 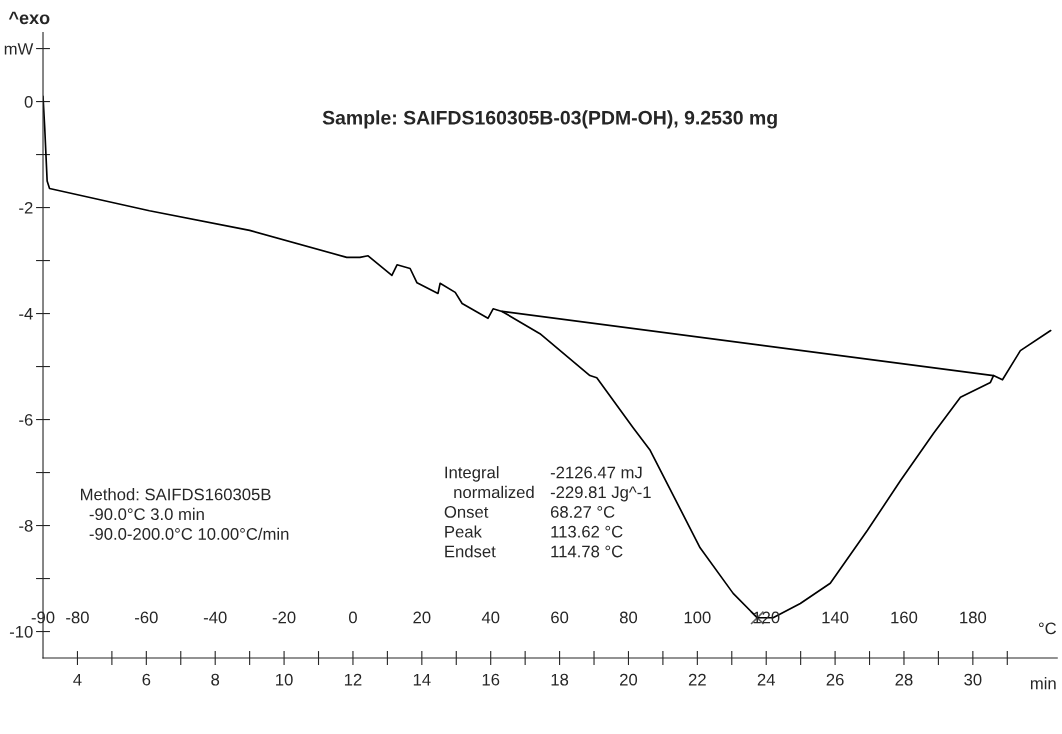 I want to click on x-tick-label: 6, so click(x=146, y=679).